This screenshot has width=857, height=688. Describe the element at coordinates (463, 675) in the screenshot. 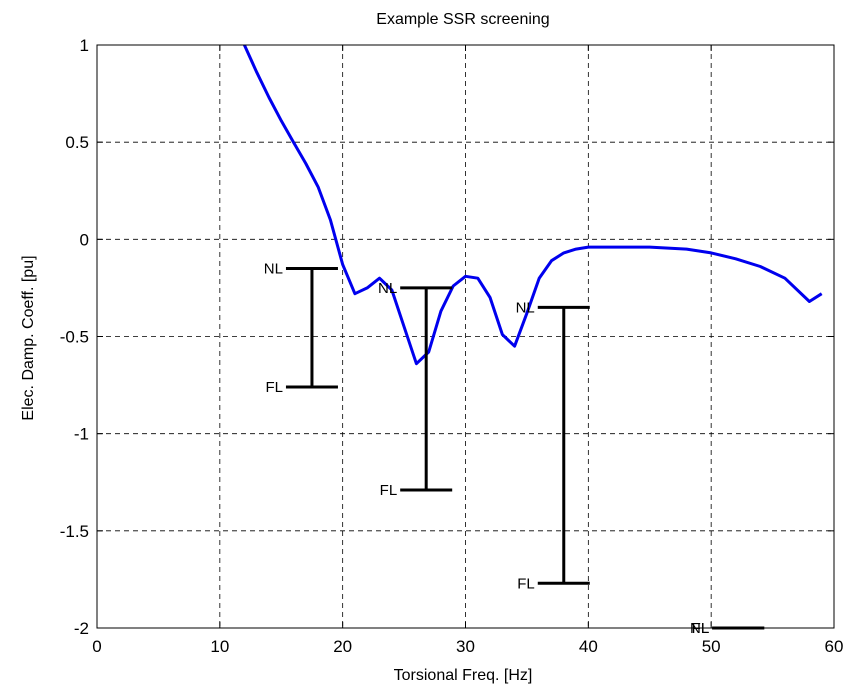

I see `x-axis-title: Torsional Freq. [Hz]` at that location.